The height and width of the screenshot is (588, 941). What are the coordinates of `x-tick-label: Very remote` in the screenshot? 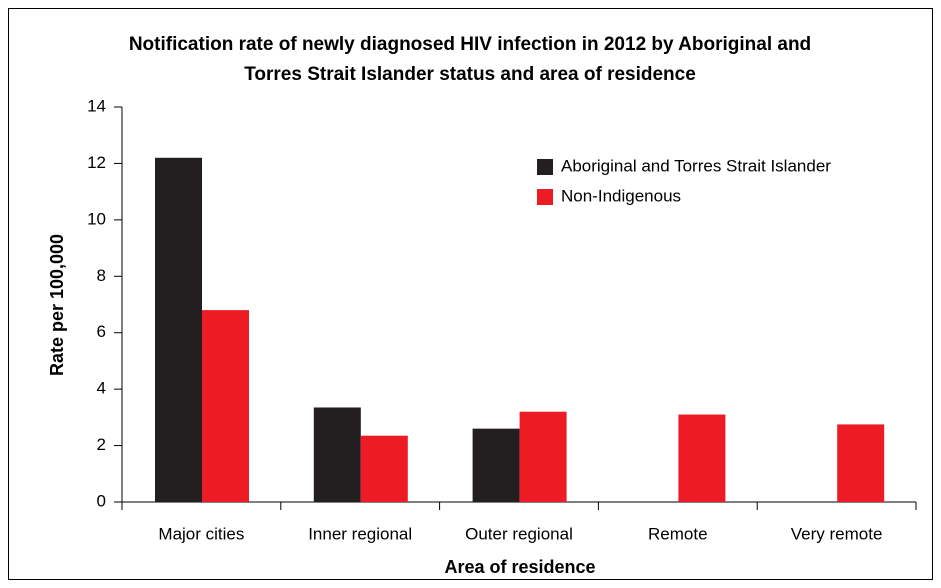 It's located at (837, 533).